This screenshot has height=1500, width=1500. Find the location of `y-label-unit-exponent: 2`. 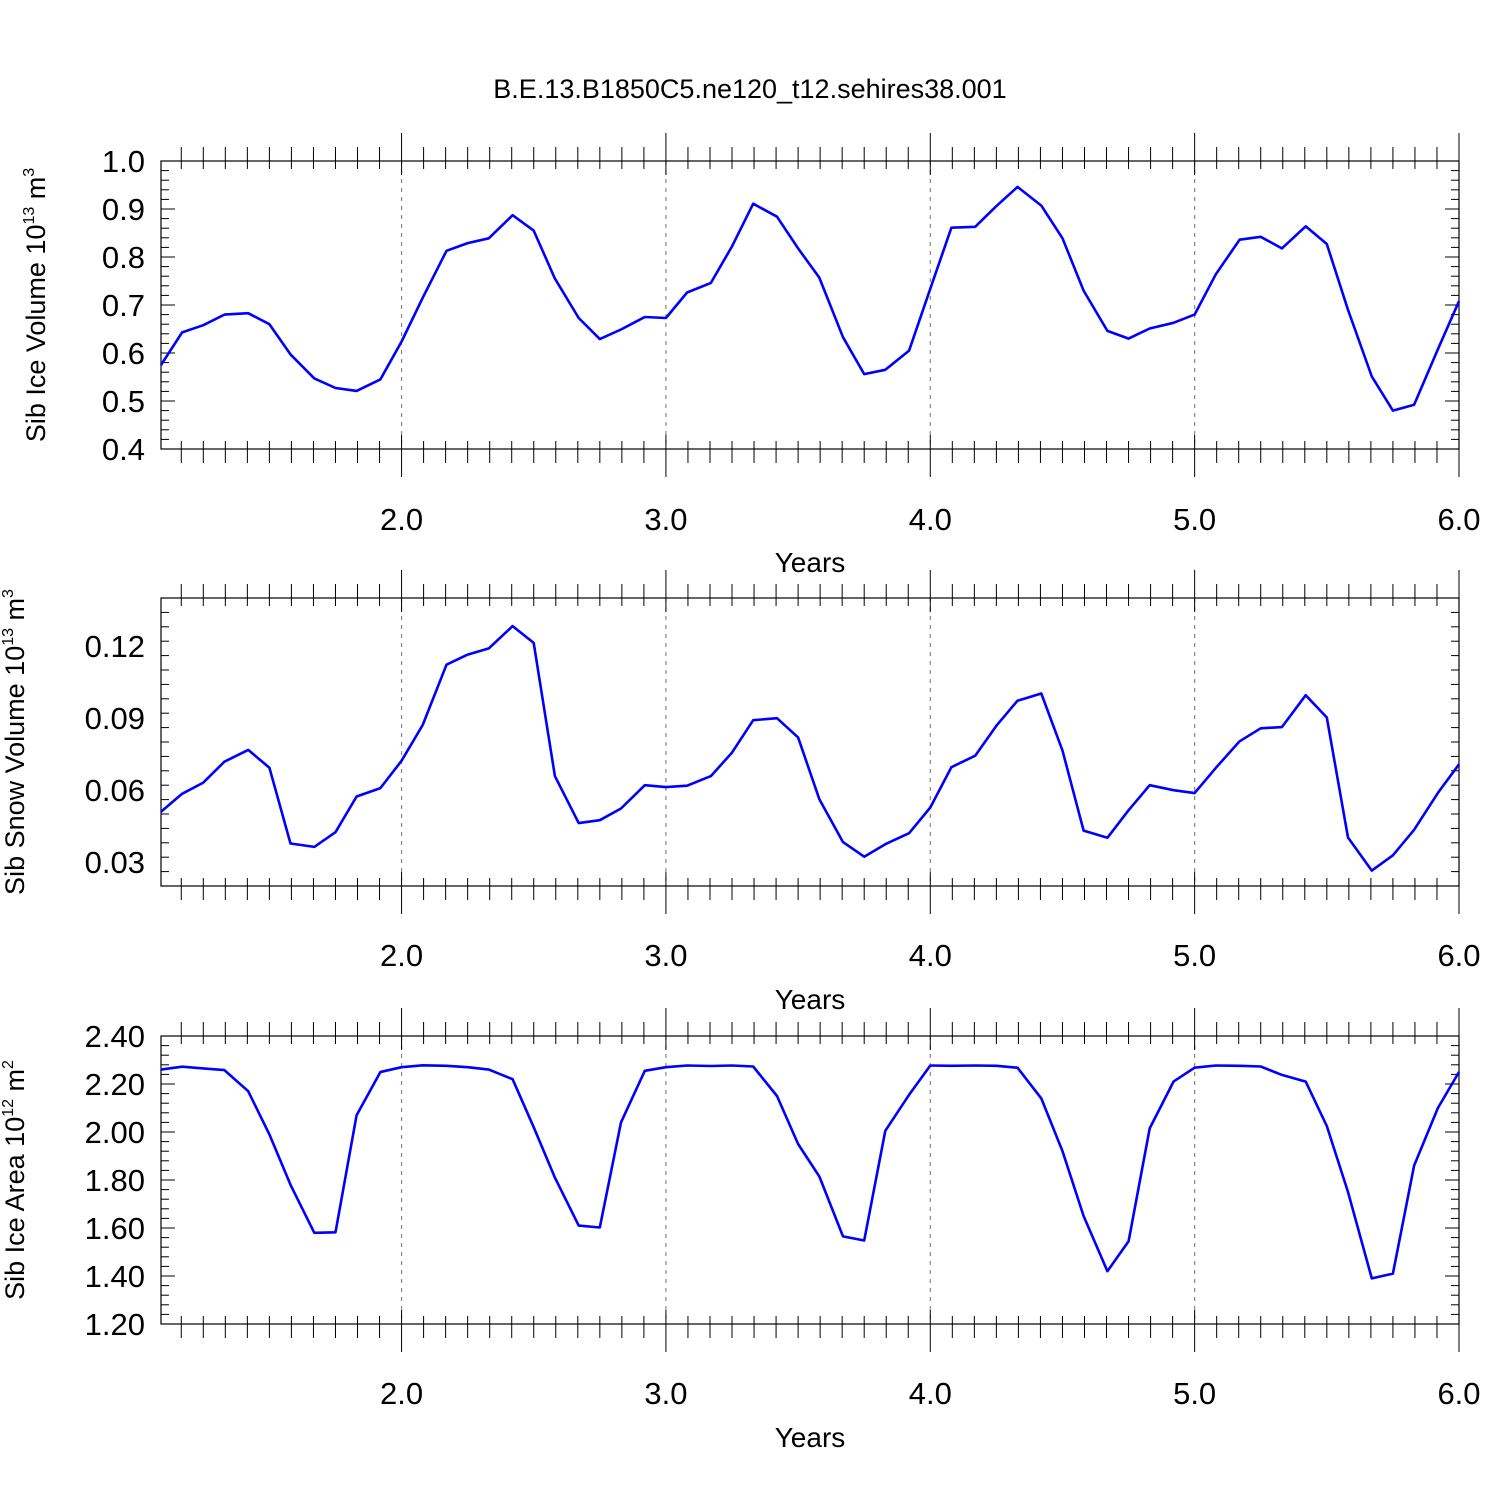

y-label-unit-exponent: 2 is located at coordinates (8, 1064).